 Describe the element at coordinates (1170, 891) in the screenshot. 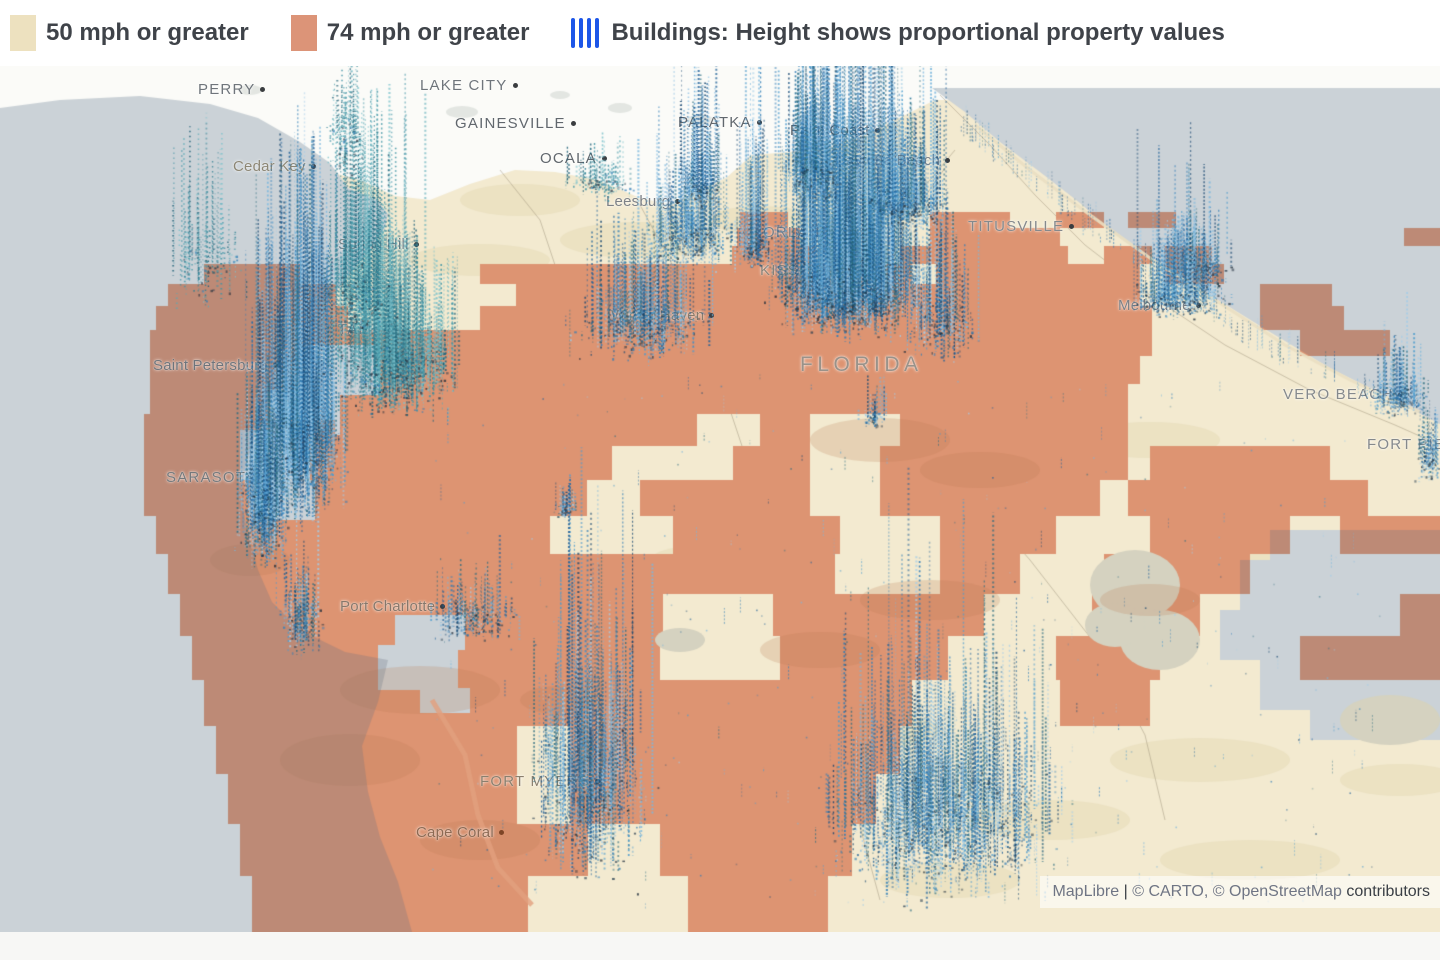

I see `attribution-link-carto: © CARTO,` at that location.